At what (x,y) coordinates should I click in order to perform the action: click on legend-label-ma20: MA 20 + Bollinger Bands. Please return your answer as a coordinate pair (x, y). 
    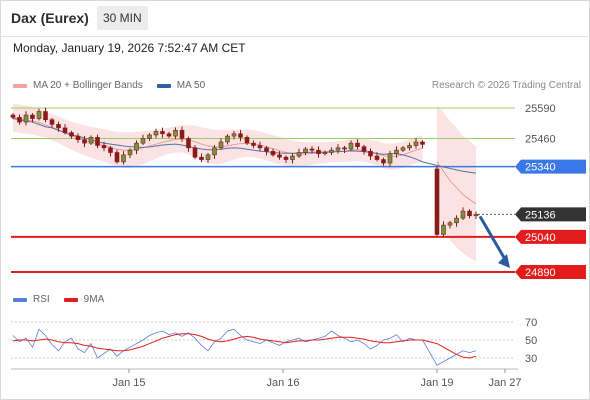
    Looking at the image, I should click on (88, 85).